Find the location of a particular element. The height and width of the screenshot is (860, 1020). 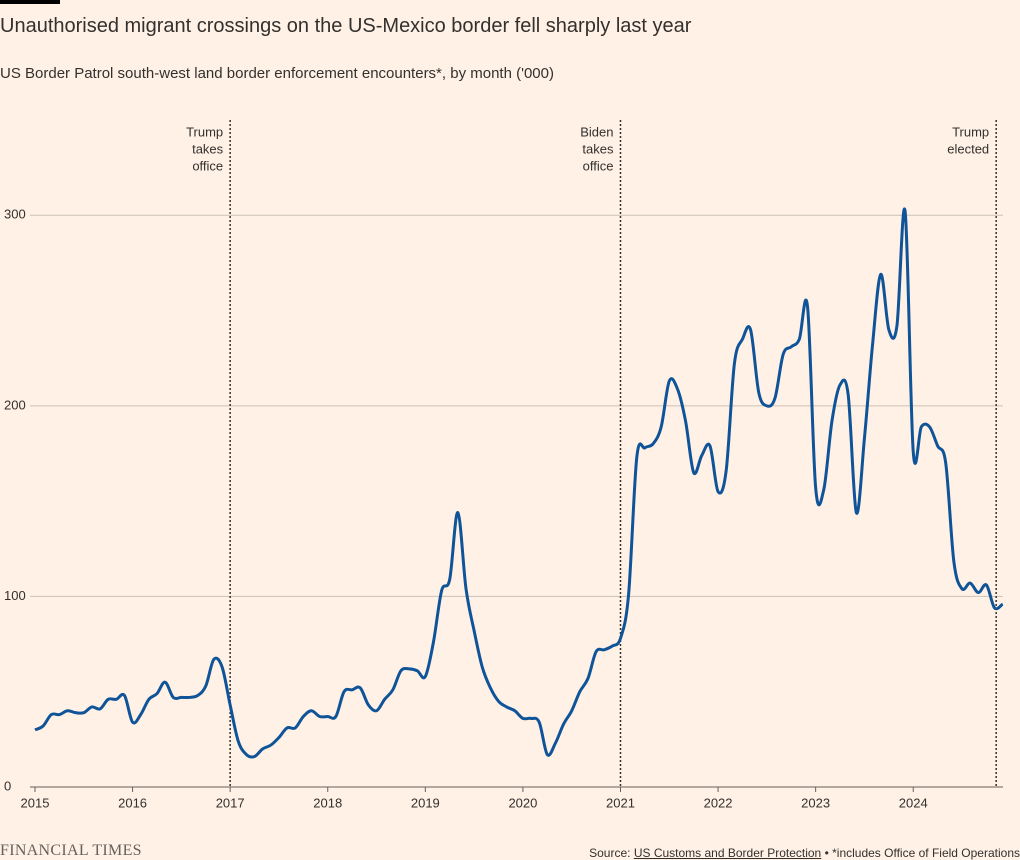

source-note: • *includes Office of Field Operations is located at coordinates (922, 853).